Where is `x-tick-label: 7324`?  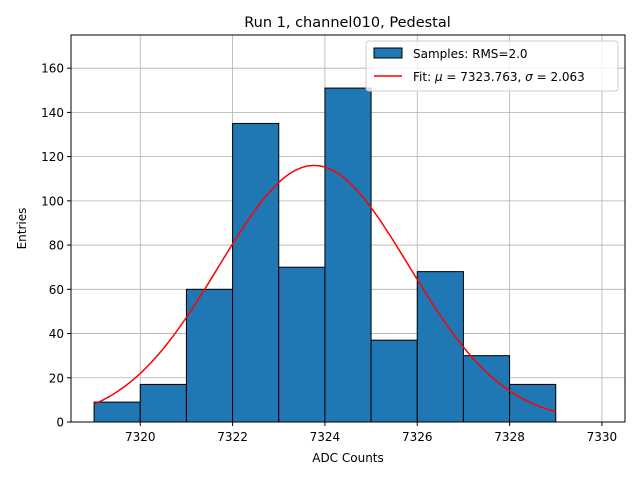
x-tick-label: 7324 is located at coordinates (325, 437).